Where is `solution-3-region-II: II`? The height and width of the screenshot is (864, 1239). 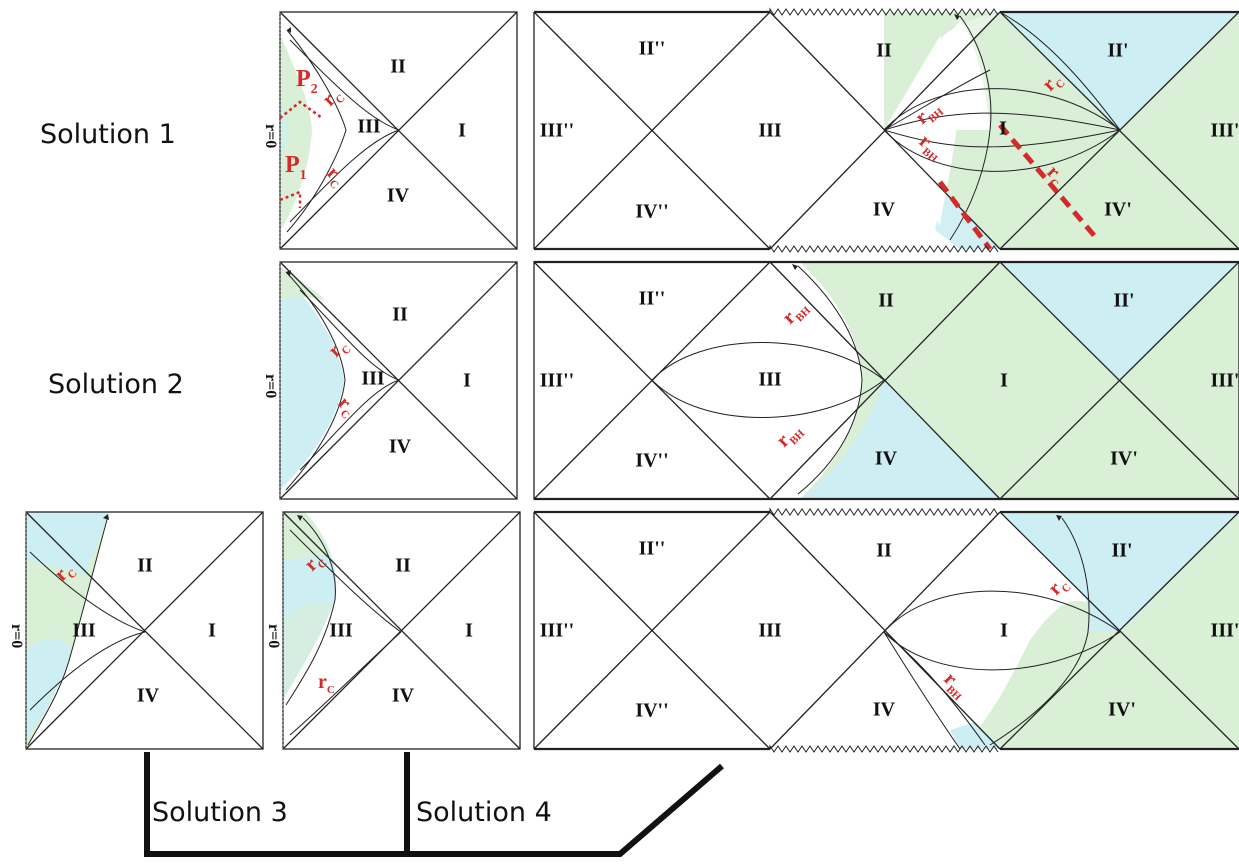 solution-3-region-II: II is located at coordinates (145, 566).